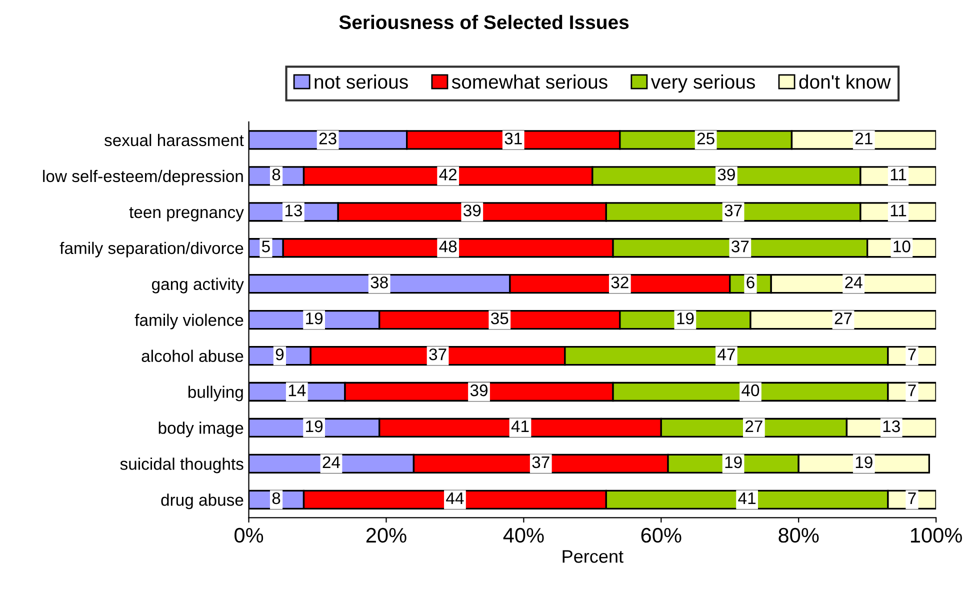 This screenshot has width=968, height=595. Describe the element at coordinates (661, 535) in the screenshot. I see `x-tick-label: 60%` at that location.